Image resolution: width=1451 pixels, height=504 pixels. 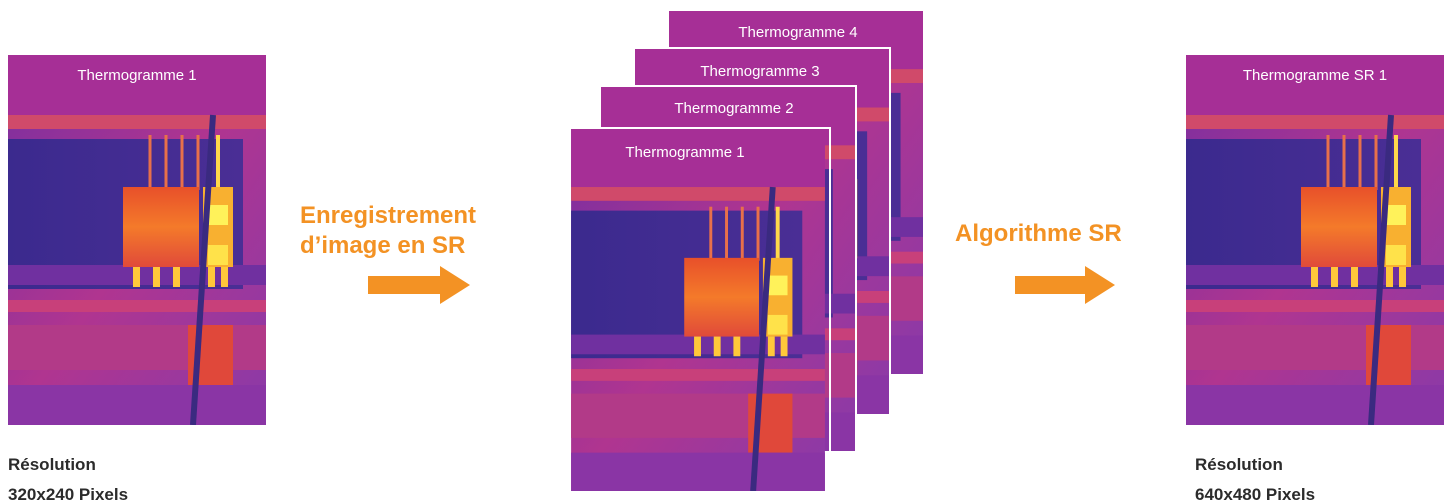 What do you see at coordinates (797, 32) in the screenshot?
I see `frame-label: Thermogramme 4` at bounding box center [797, 32].